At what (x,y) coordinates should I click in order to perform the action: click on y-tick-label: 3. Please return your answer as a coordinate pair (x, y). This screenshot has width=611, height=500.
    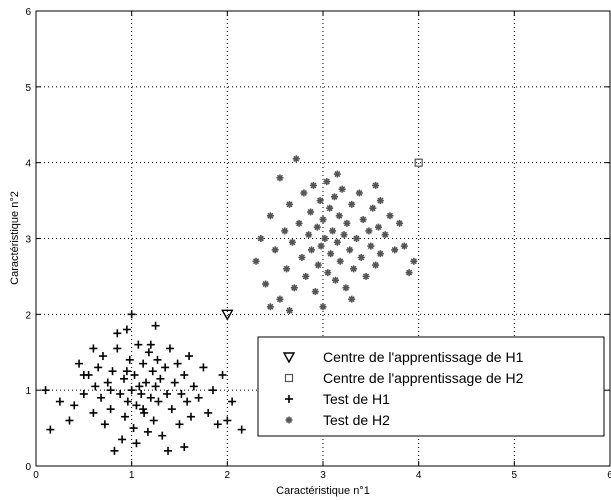
    Looking at the image, I should click on (28, 240).